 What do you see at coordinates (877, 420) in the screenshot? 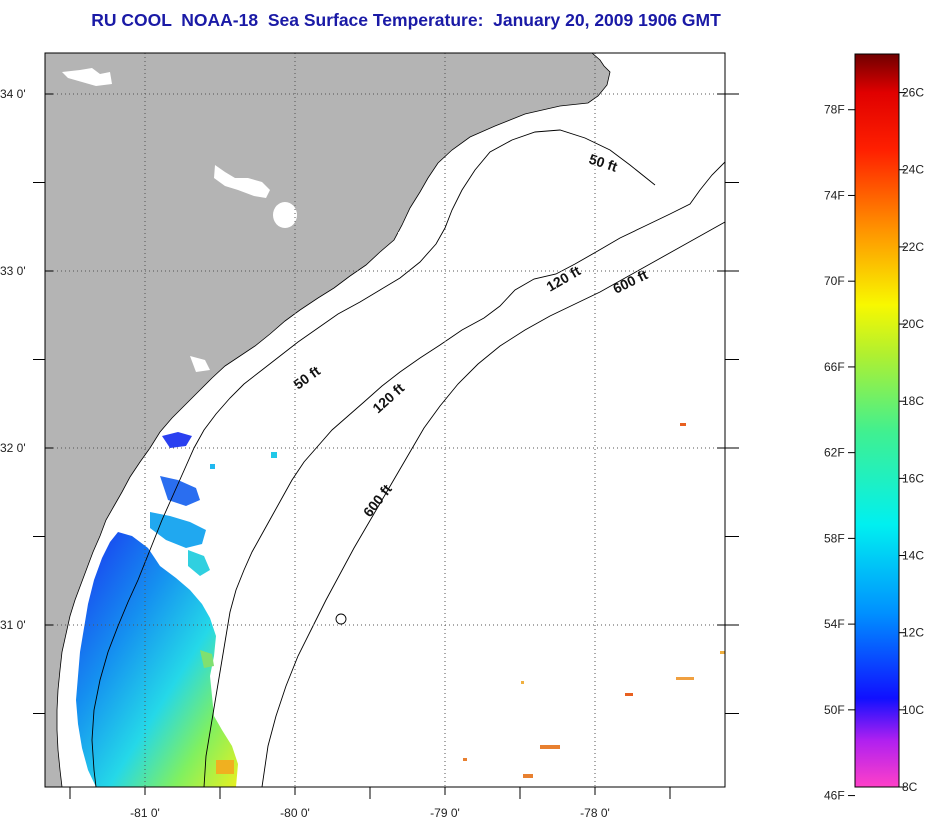
I see `color-scale-bar` at bounding box center [877, 420].